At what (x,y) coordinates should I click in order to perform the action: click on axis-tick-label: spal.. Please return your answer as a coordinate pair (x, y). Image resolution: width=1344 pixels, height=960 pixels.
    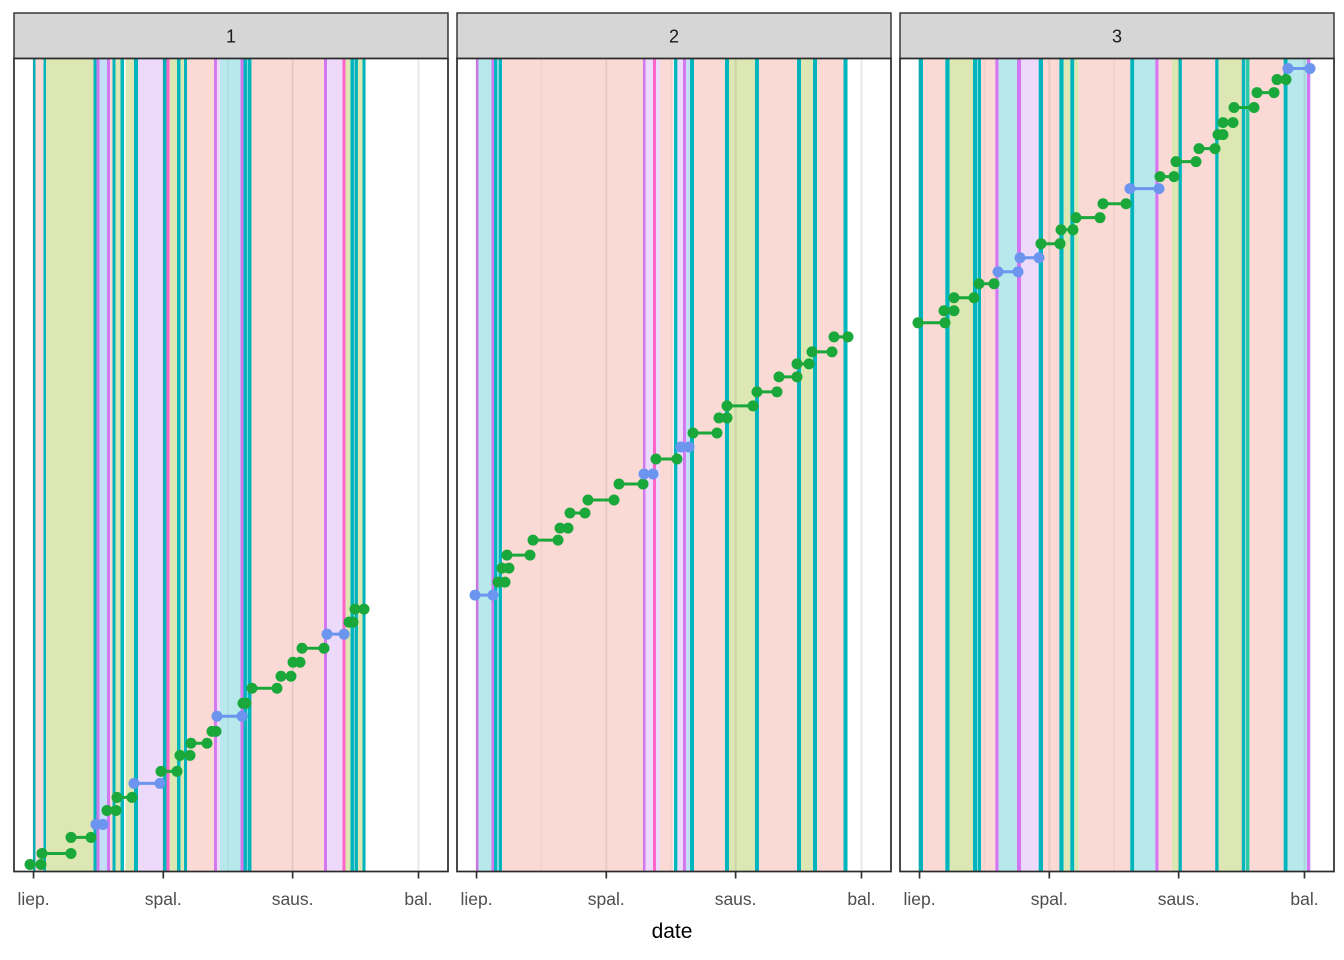
    Looking at the image, I should click on (163, 899).